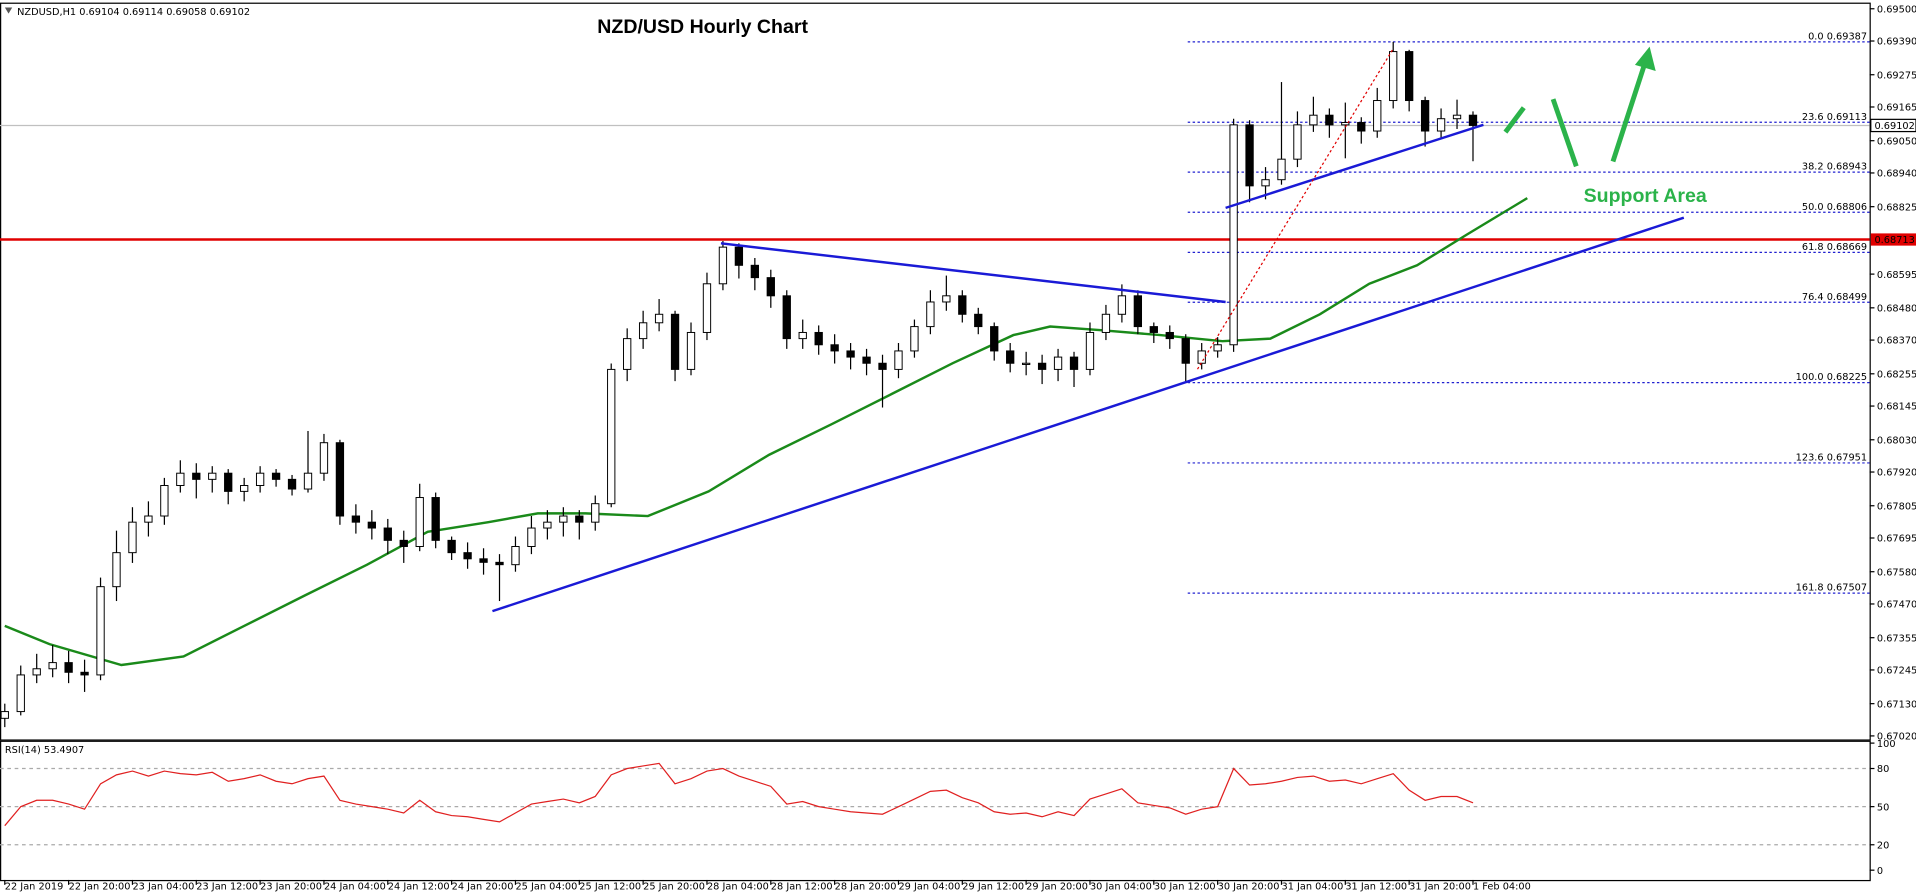  I want to click on fib-level: 76.4, so click(1813, 297).